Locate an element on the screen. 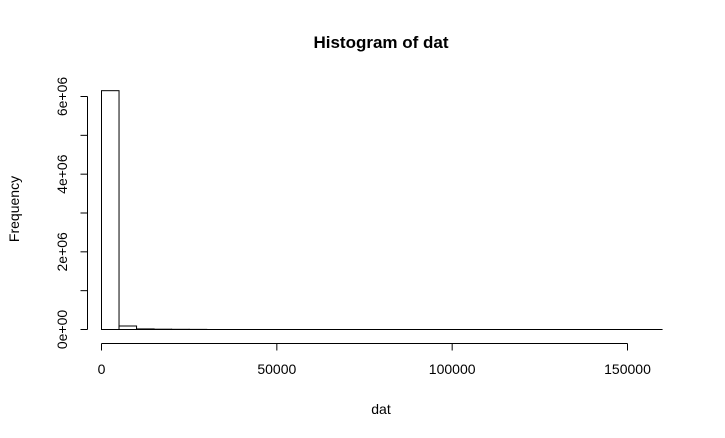 The width and height of the screenshot is (725, 438). y-tick-label: 6e+06 is located at coordinates (62, 97).